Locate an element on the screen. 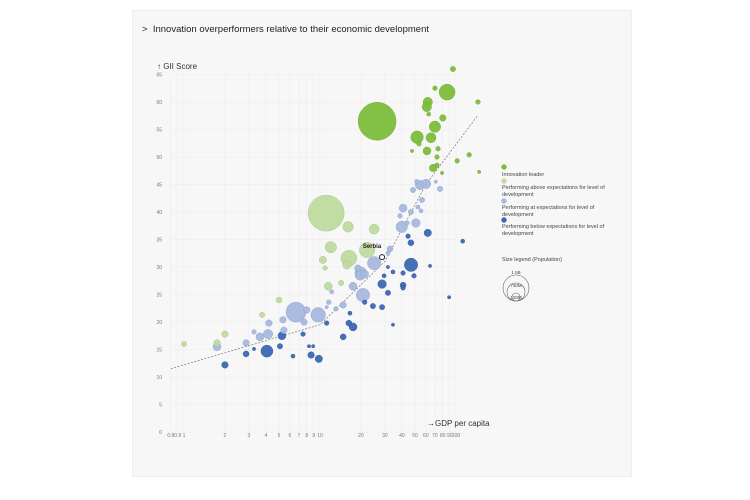  x-tick-label: 80 is located at coordinates (443, 436).